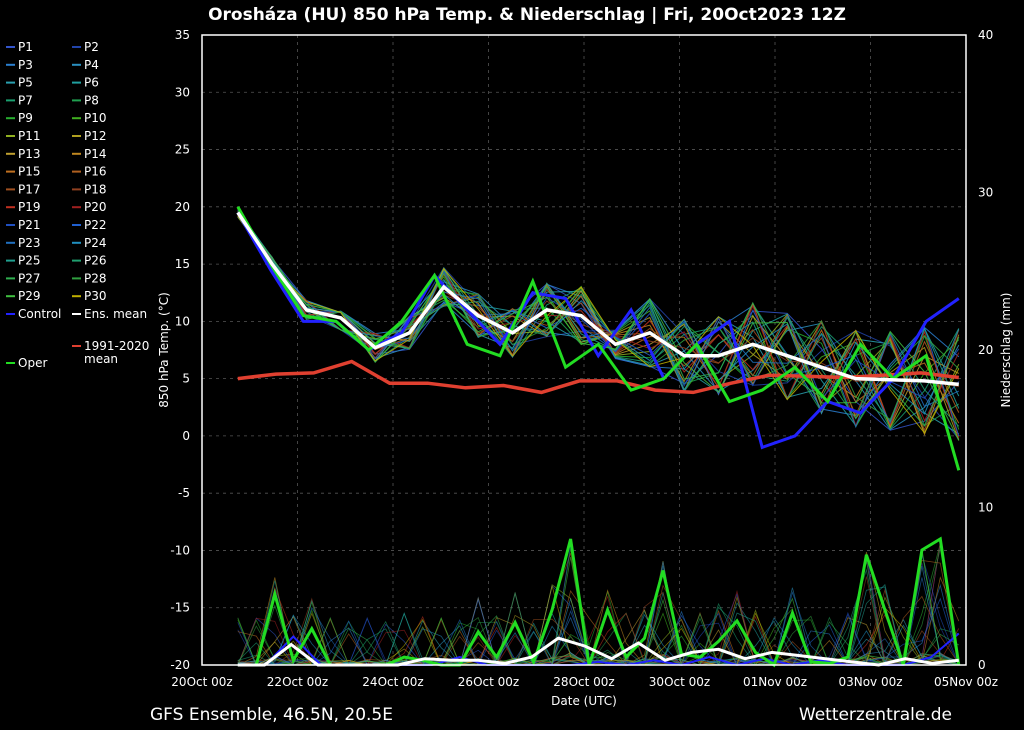  Describe the element at coordinates (271, 715) in the screenshot. I see `footer-source: GFS Ensemble, 46.5N, 20.5E` at that location.